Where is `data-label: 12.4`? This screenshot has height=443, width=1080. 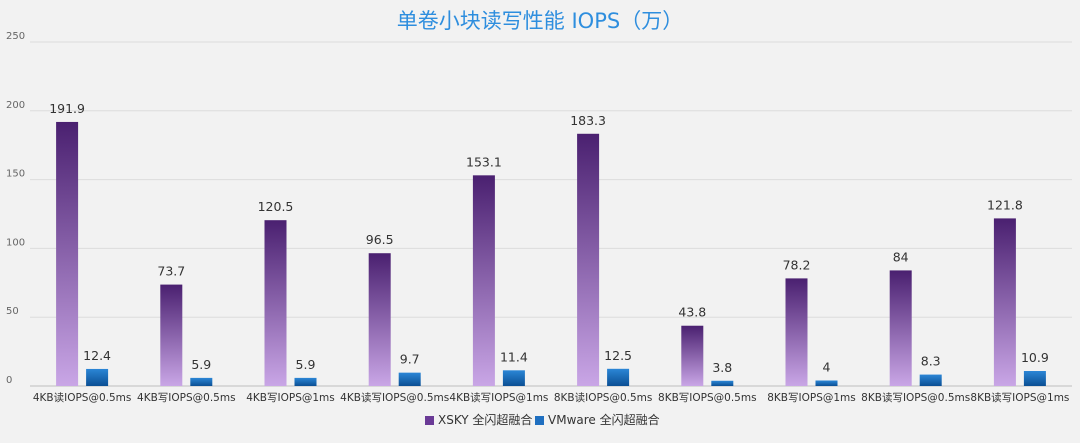
data-label: 12.4 is located at coordinates (97, 355).